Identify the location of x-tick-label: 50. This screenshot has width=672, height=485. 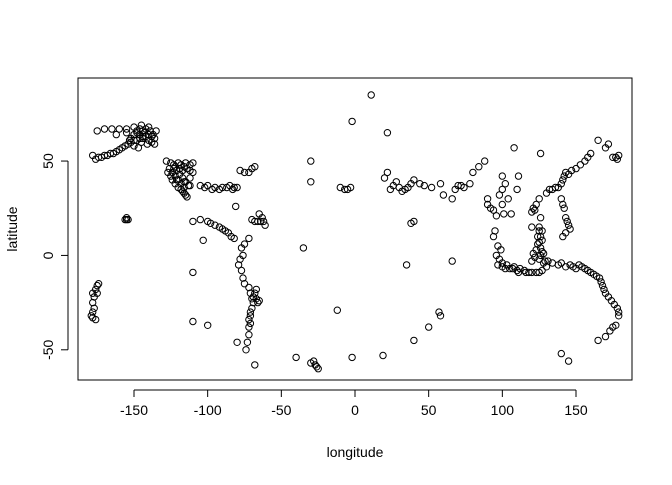
(429, 410).